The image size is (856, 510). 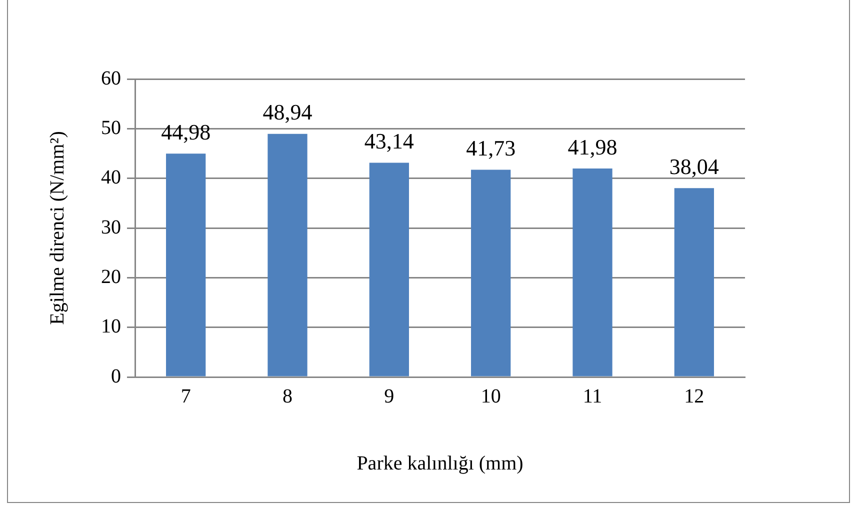 What do you see at coordinates (185, 396) in the screenshot?
I see `x-tick-label: 7` at bounding box center [185, 396].